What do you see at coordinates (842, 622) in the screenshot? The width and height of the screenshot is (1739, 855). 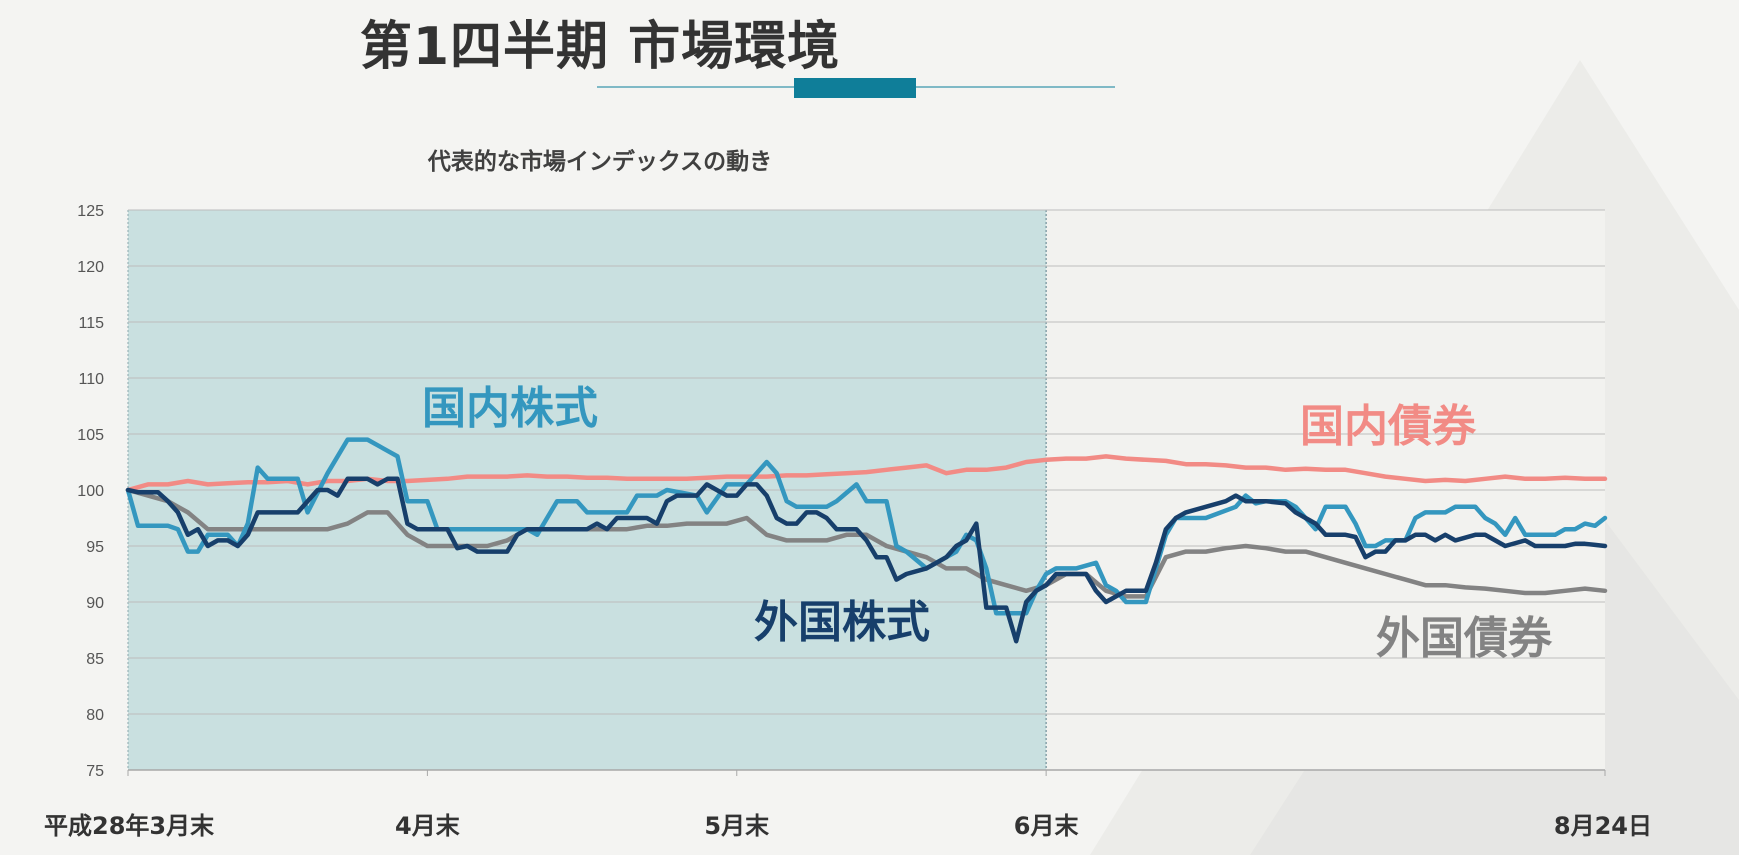 I see `series-annotation: 外国株式` at bounding box center [842, 622].